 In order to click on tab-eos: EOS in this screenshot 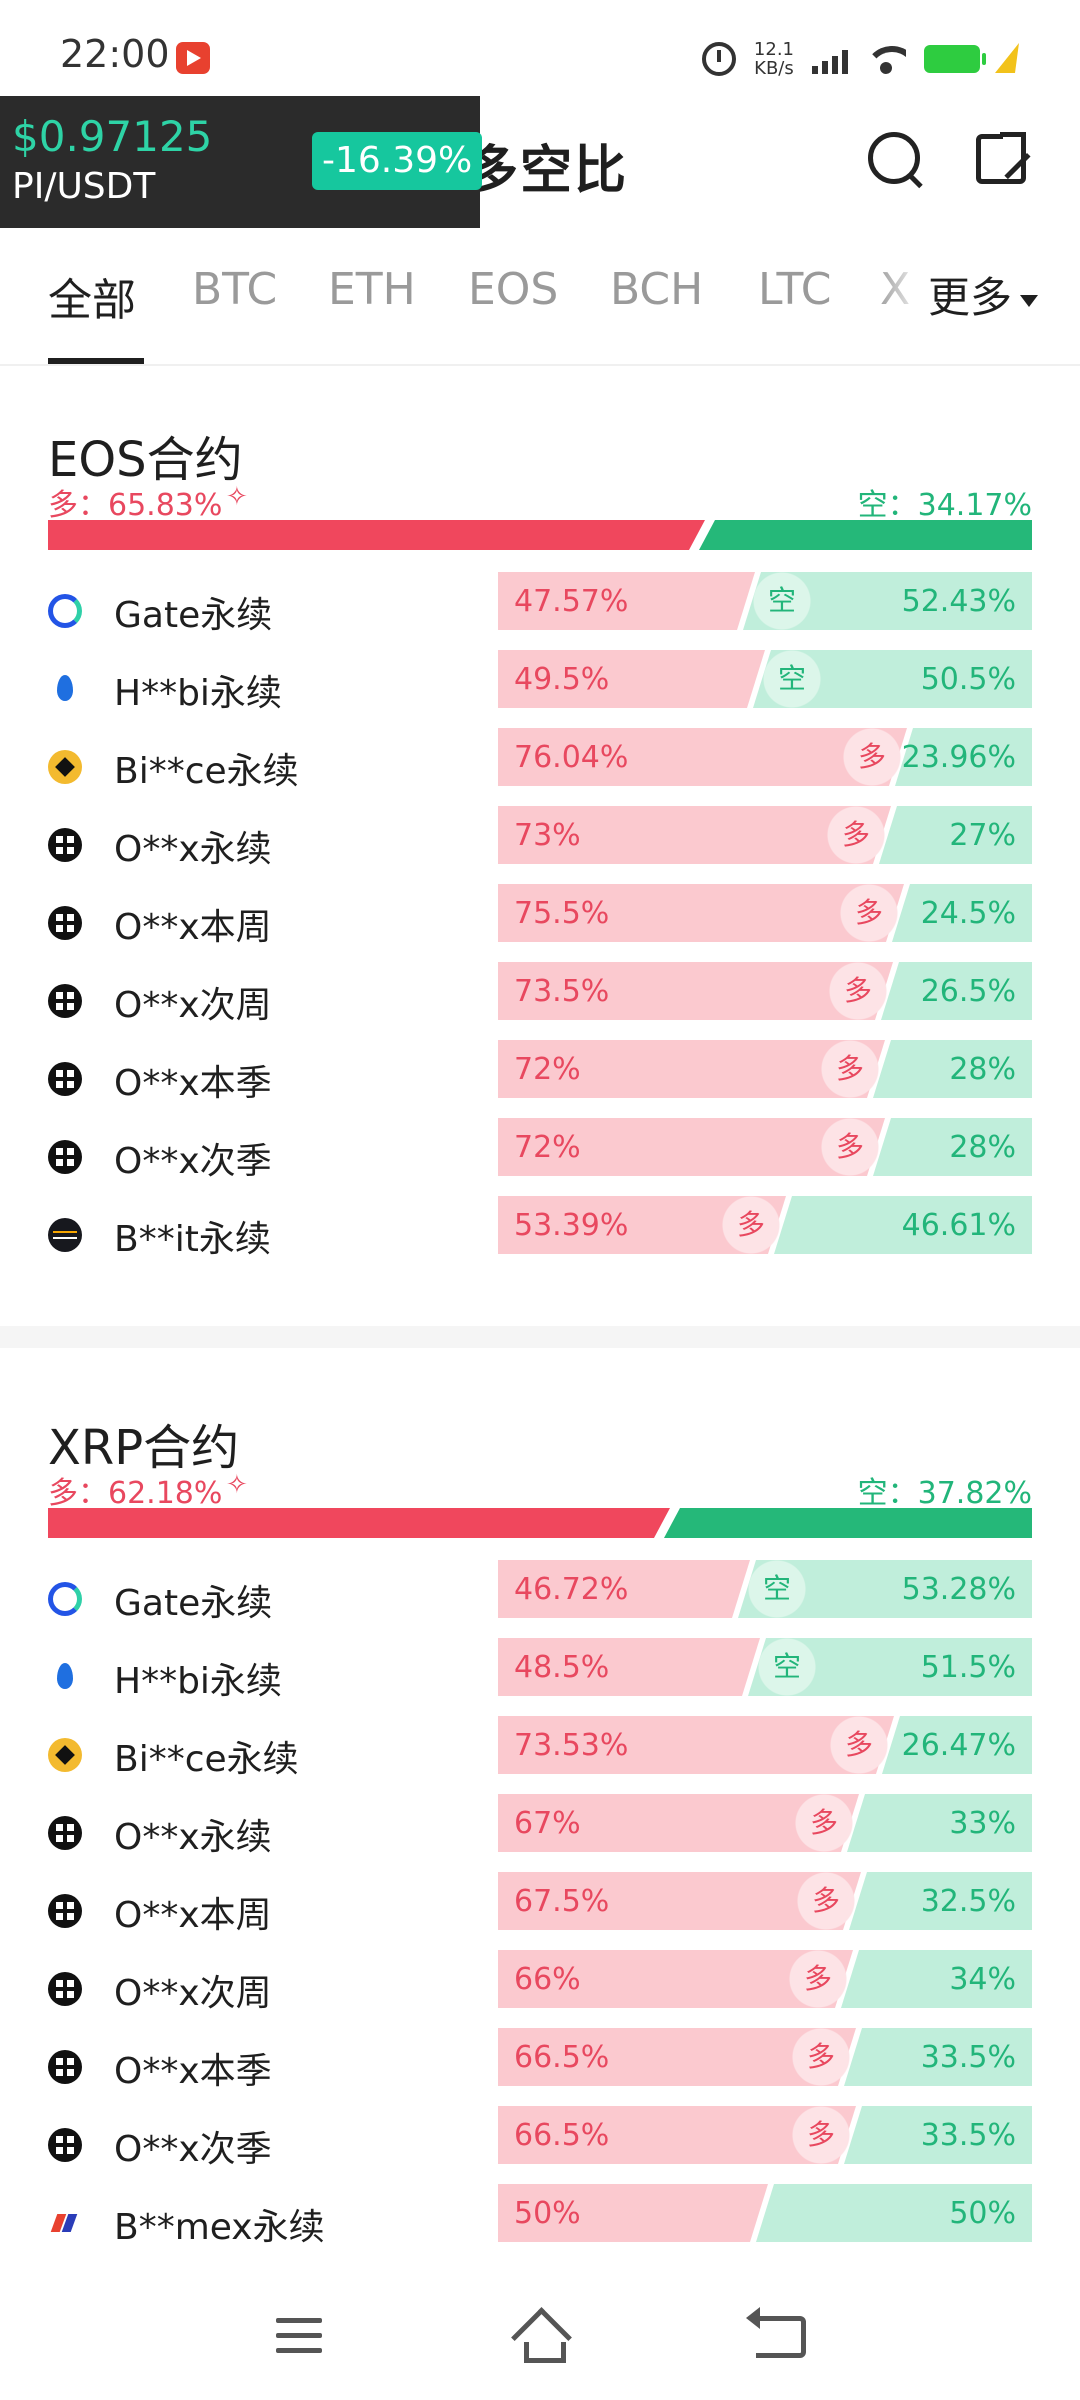, I will do `click(513, 289)`.